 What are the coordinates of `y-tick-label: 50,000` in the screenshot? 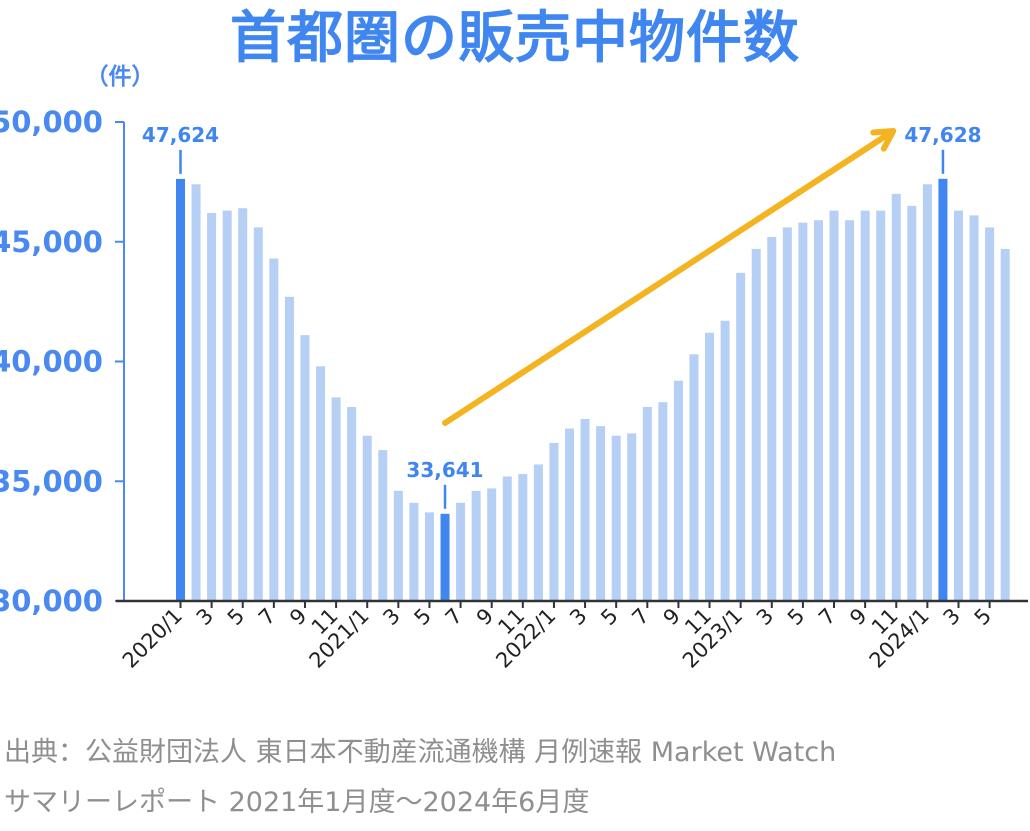 It's located at (51, 122).